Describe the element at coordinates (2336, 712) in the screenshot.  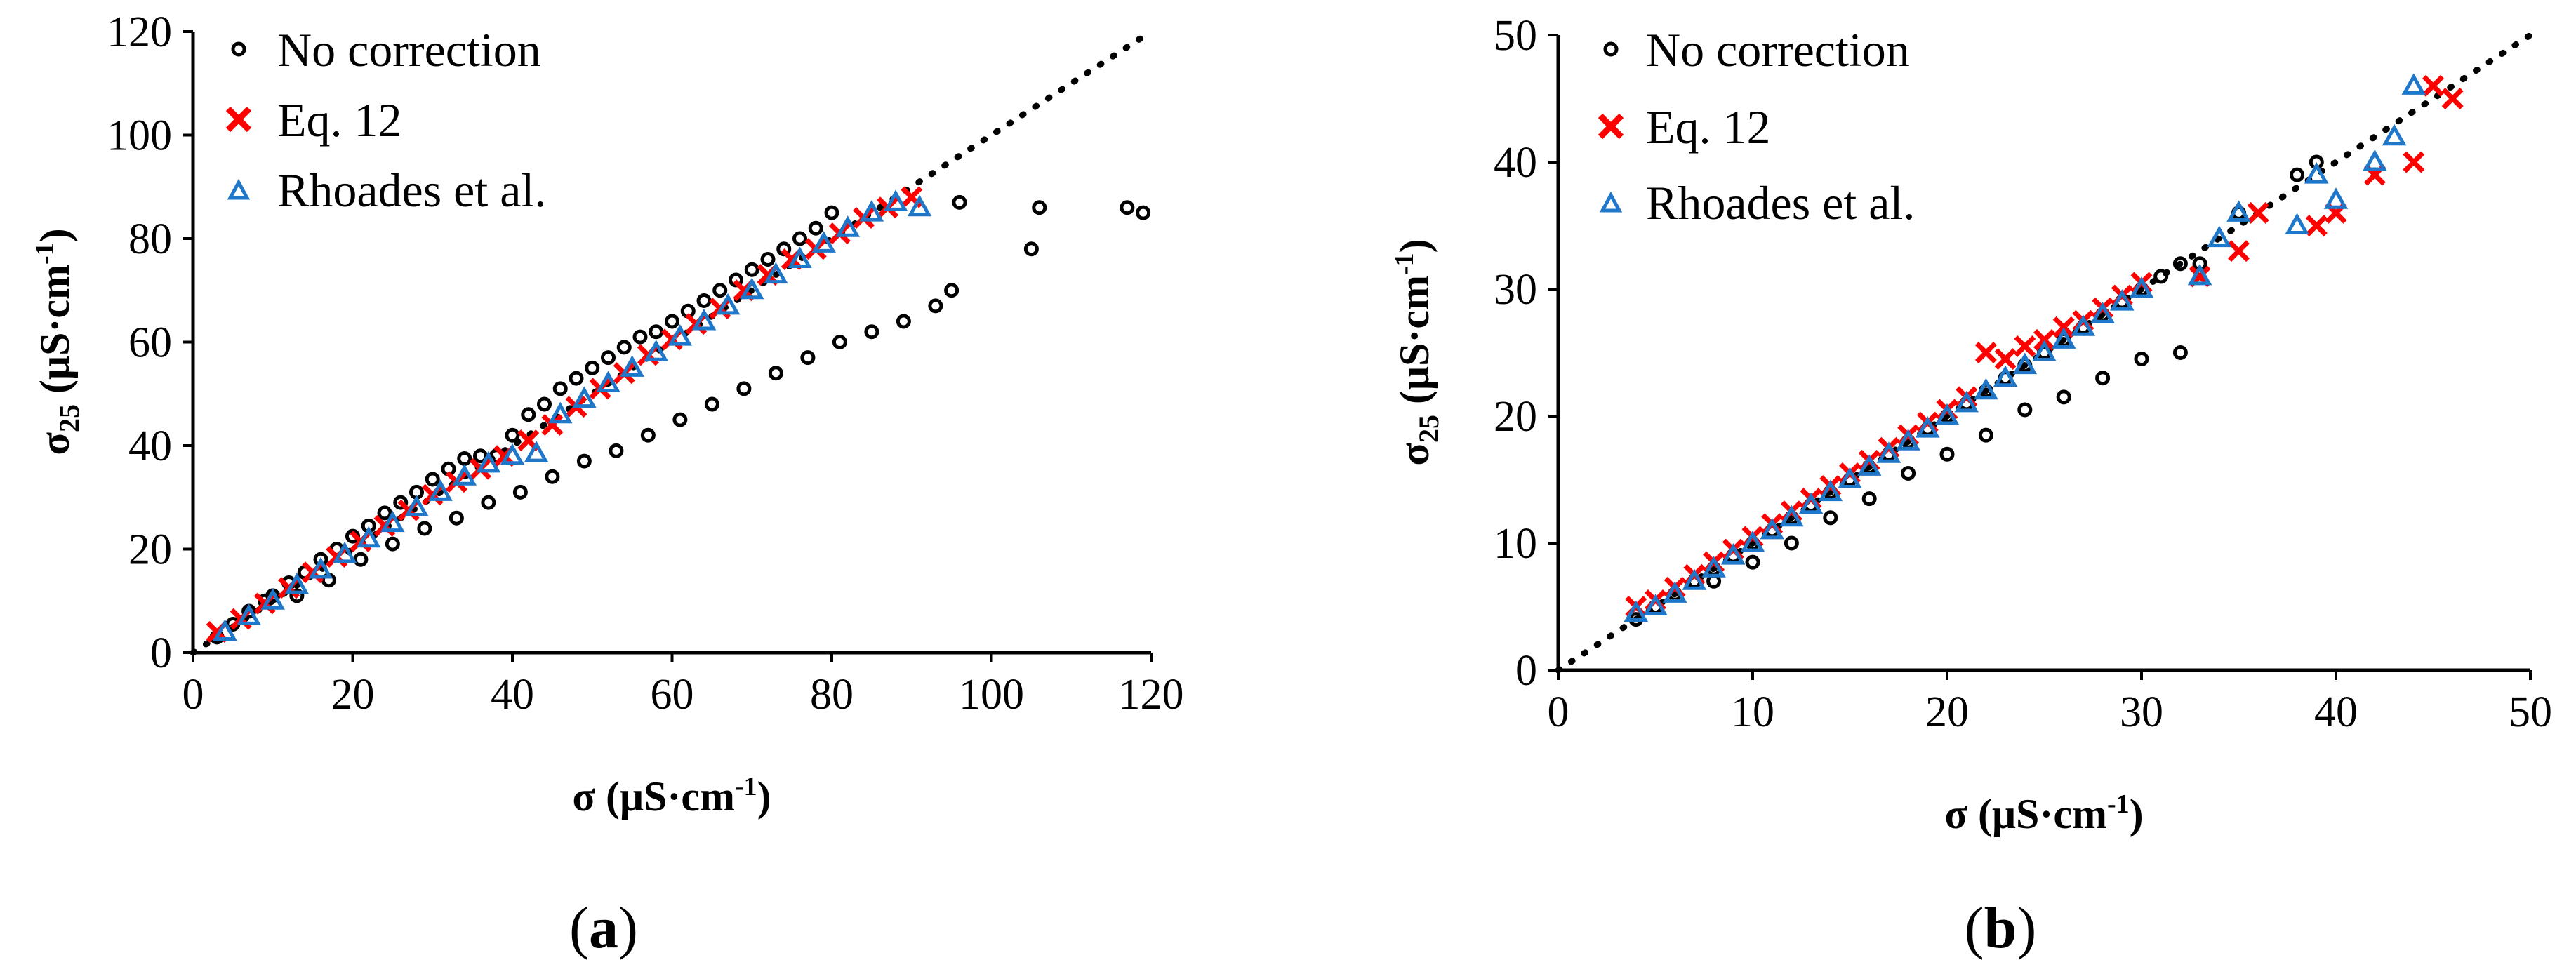
I see `panel-b-x-tick-label: 40` at that location.